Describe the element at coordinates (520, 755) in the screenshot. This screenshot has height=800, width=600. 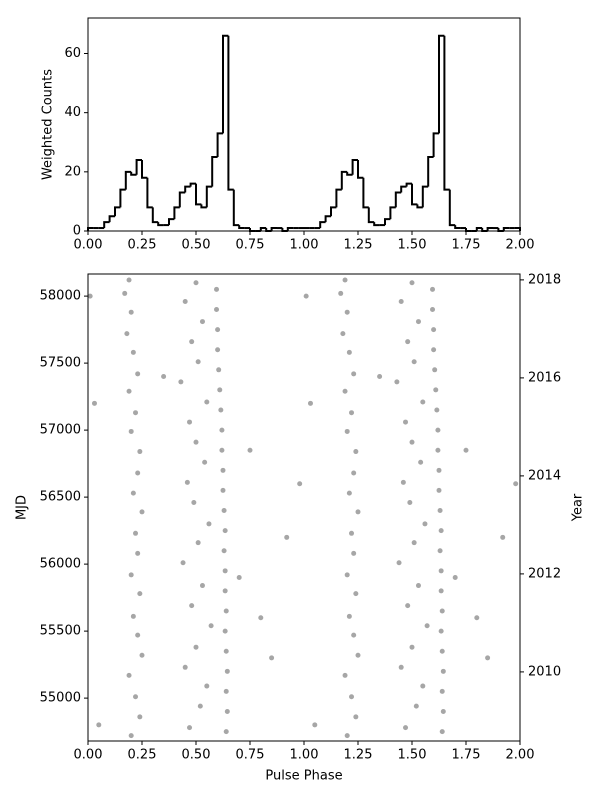
I see `x-tick-label: 2.00` at that location.